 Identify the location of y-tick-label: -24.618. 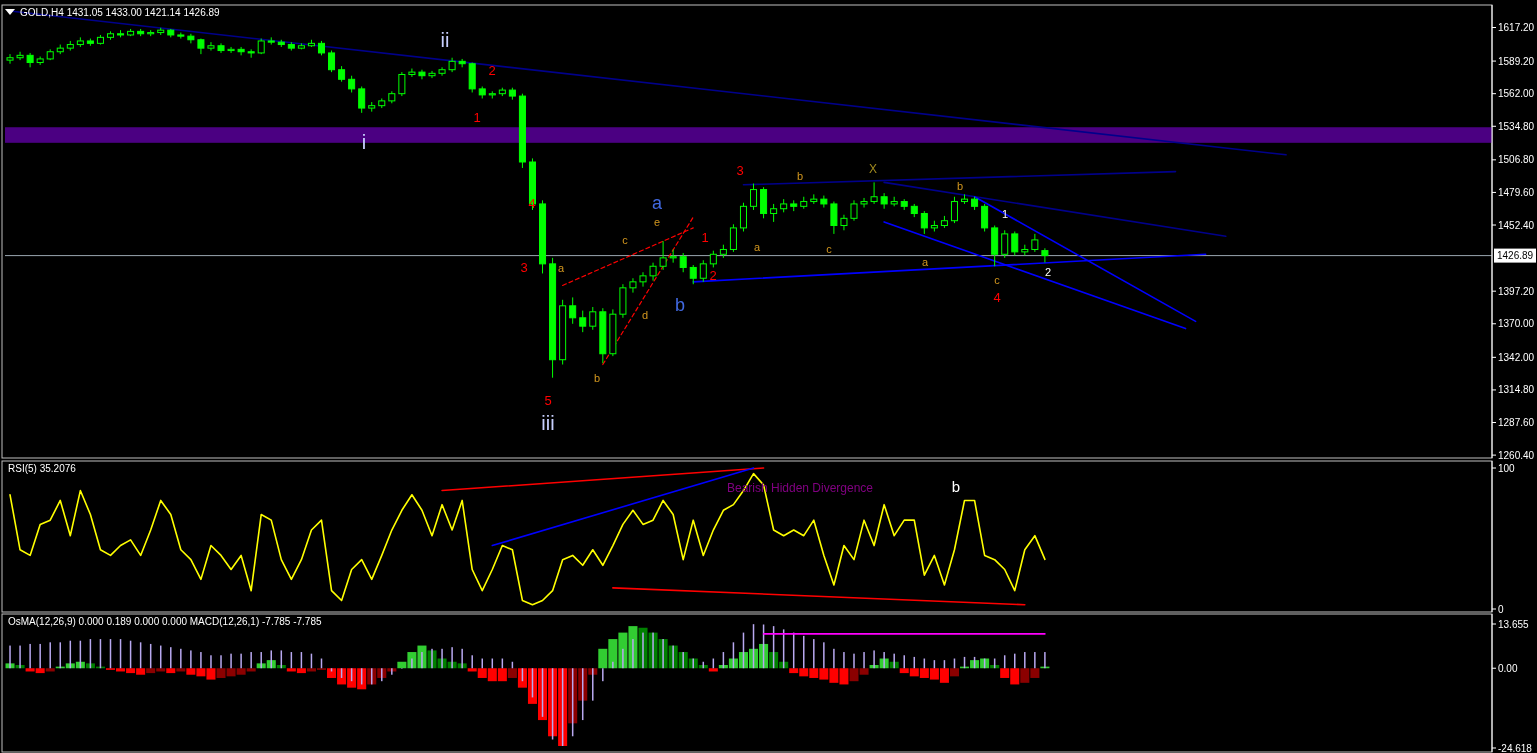
(1515, 747).